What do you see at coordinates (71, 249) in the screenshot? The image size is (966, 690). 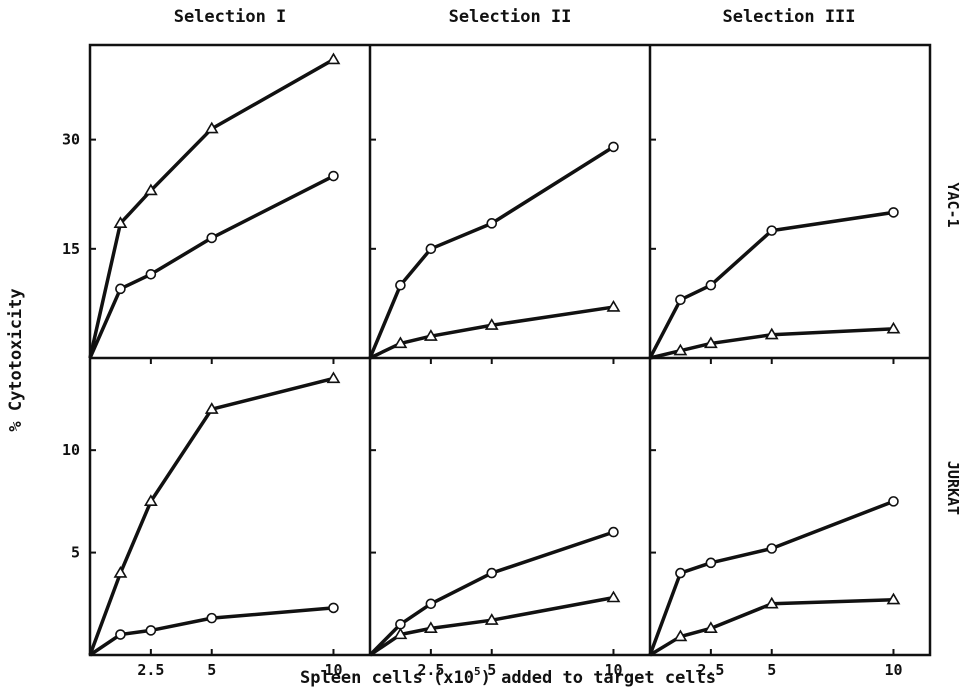 I see `y-tick-label: 15` at bounding box center [71, 249].